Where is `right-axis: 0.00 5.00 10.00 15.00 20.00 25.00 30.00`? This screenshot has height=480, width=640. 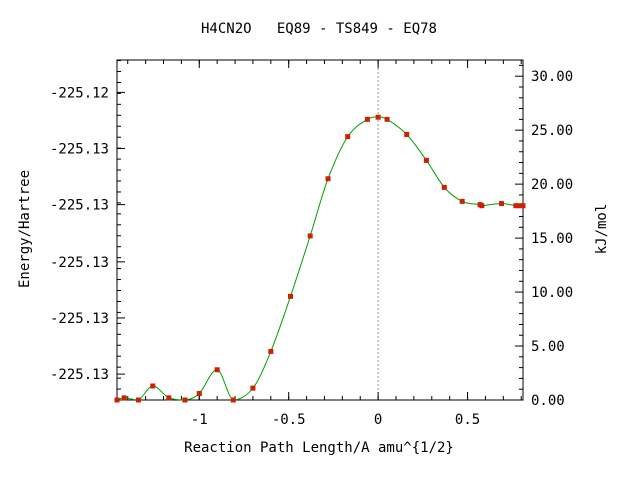
right-axis: 0.00 5.00 10.00 15.00 20.00 25.00 30.00 is located at coordinates (544, 236).